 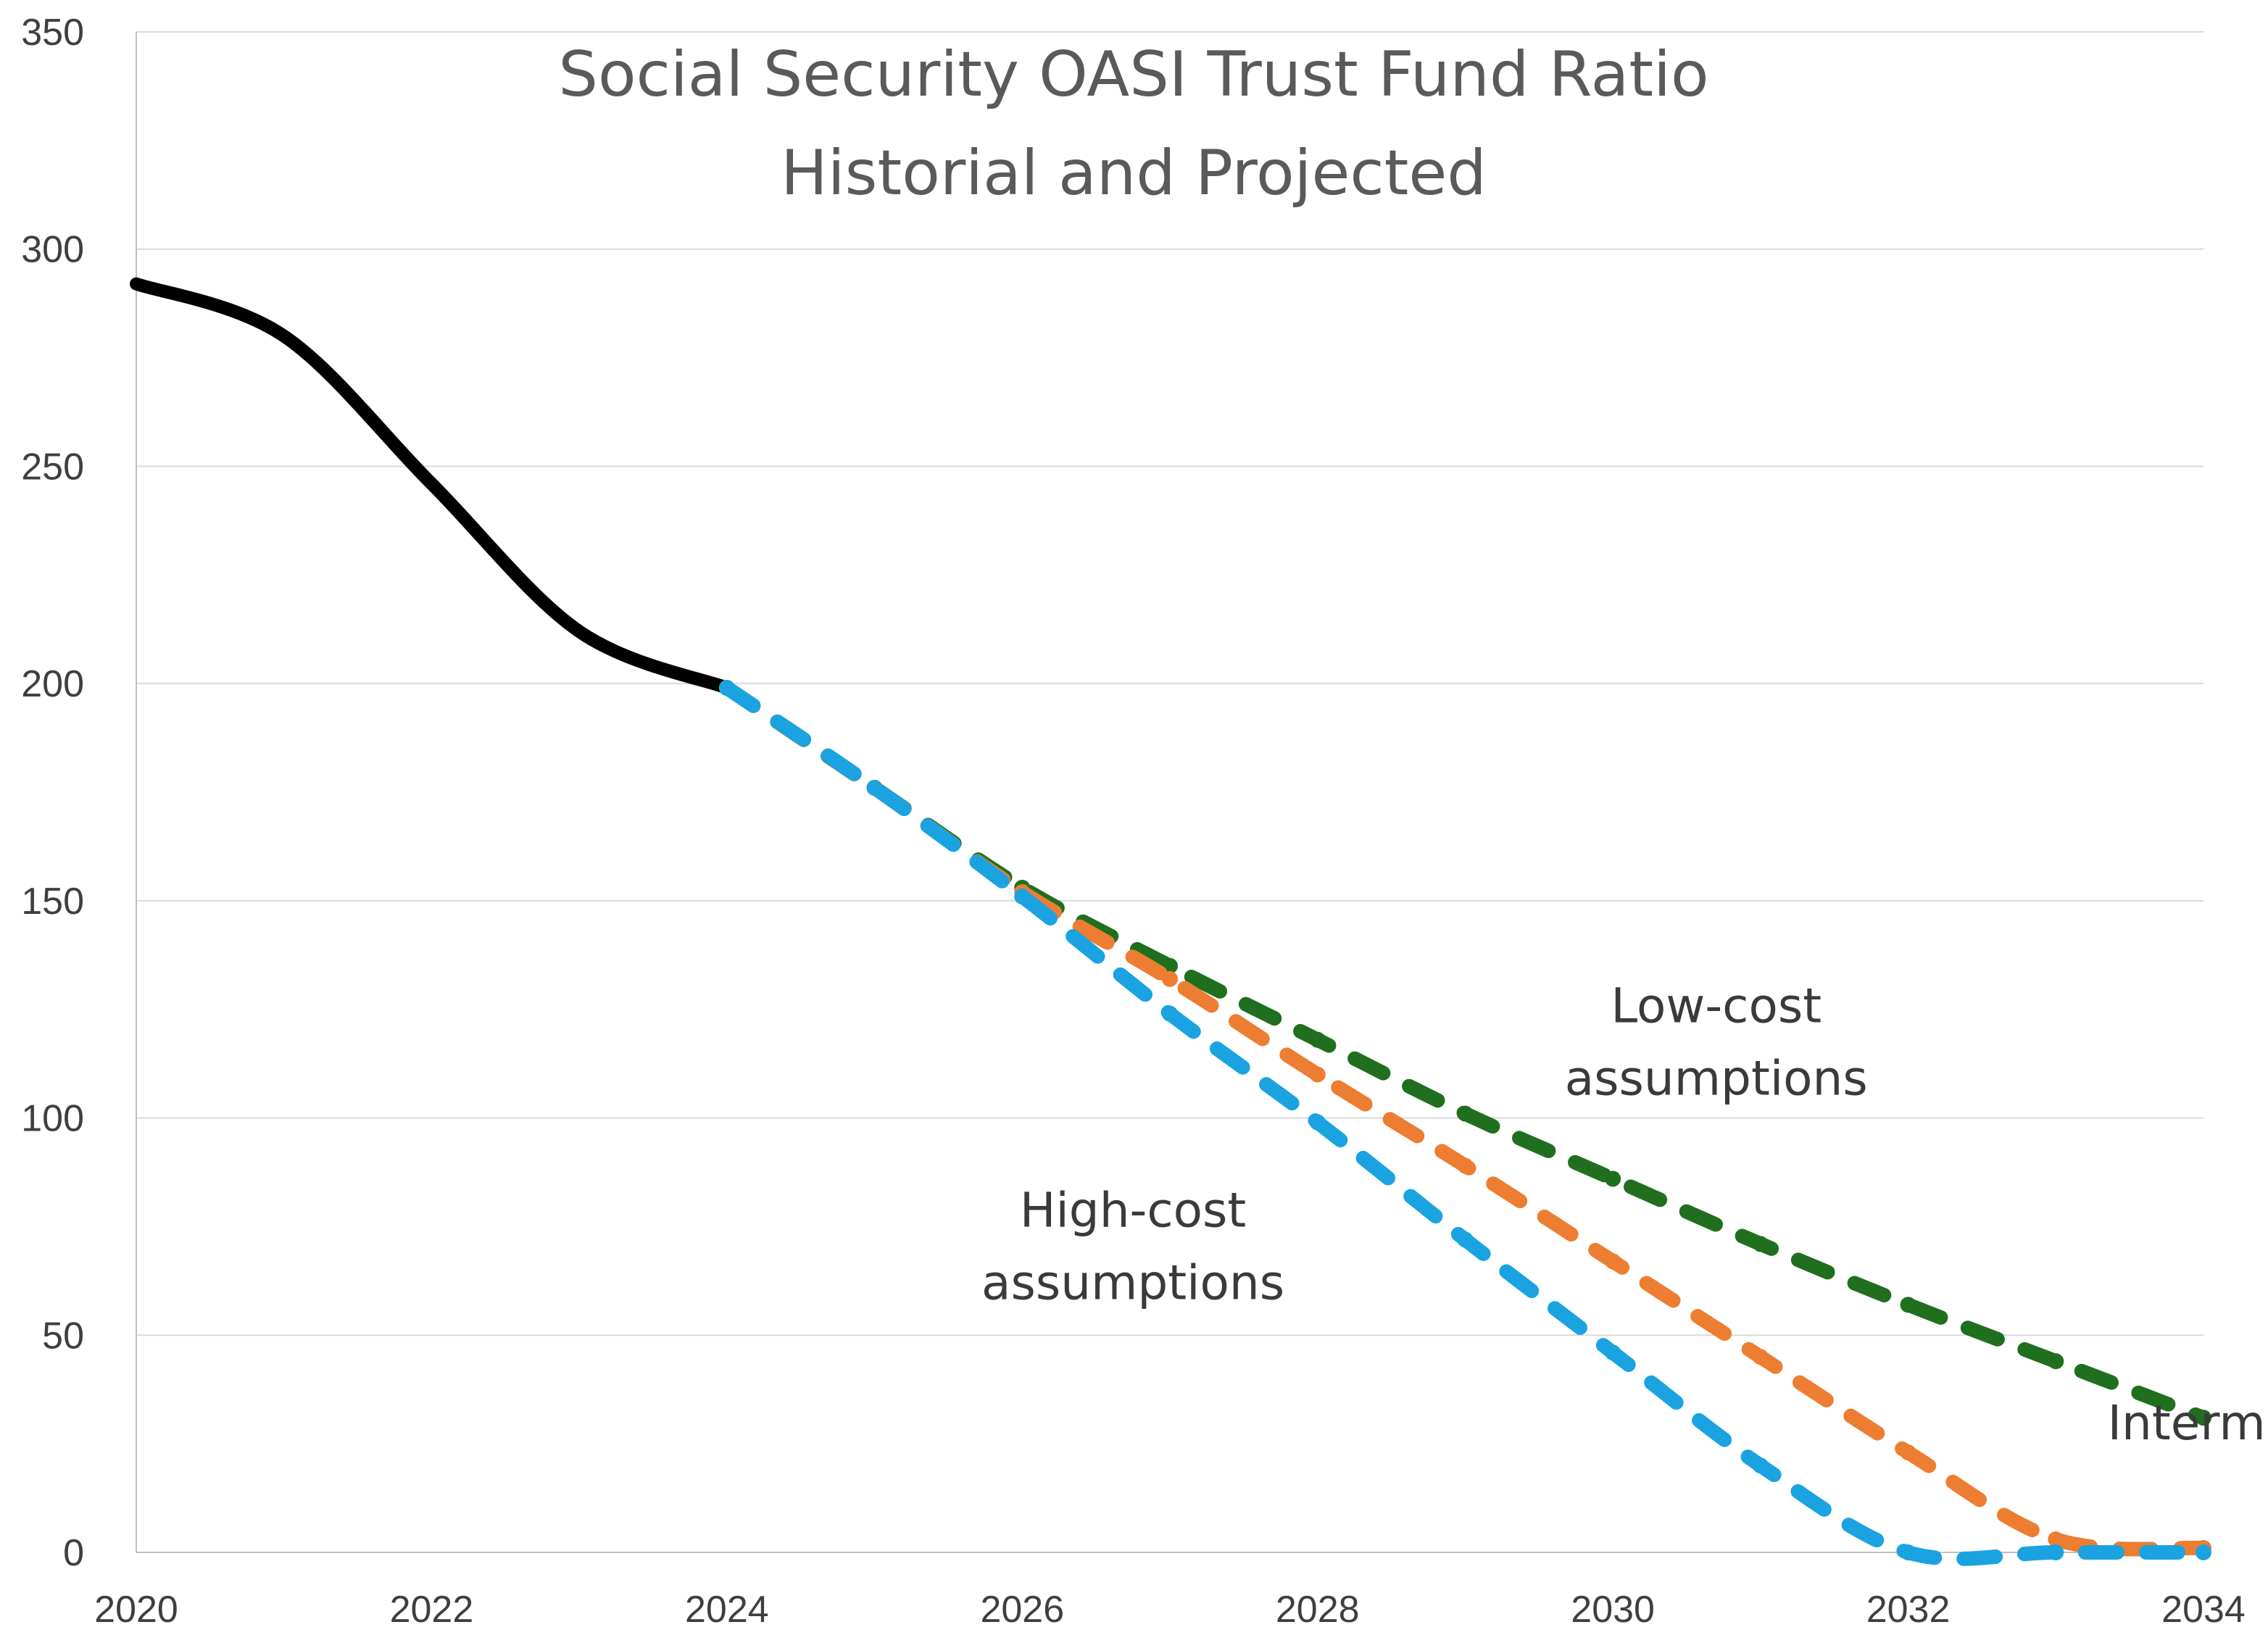 I want to click on annotation-1-line-1: assumptions, so click(x=1132, y=1282).